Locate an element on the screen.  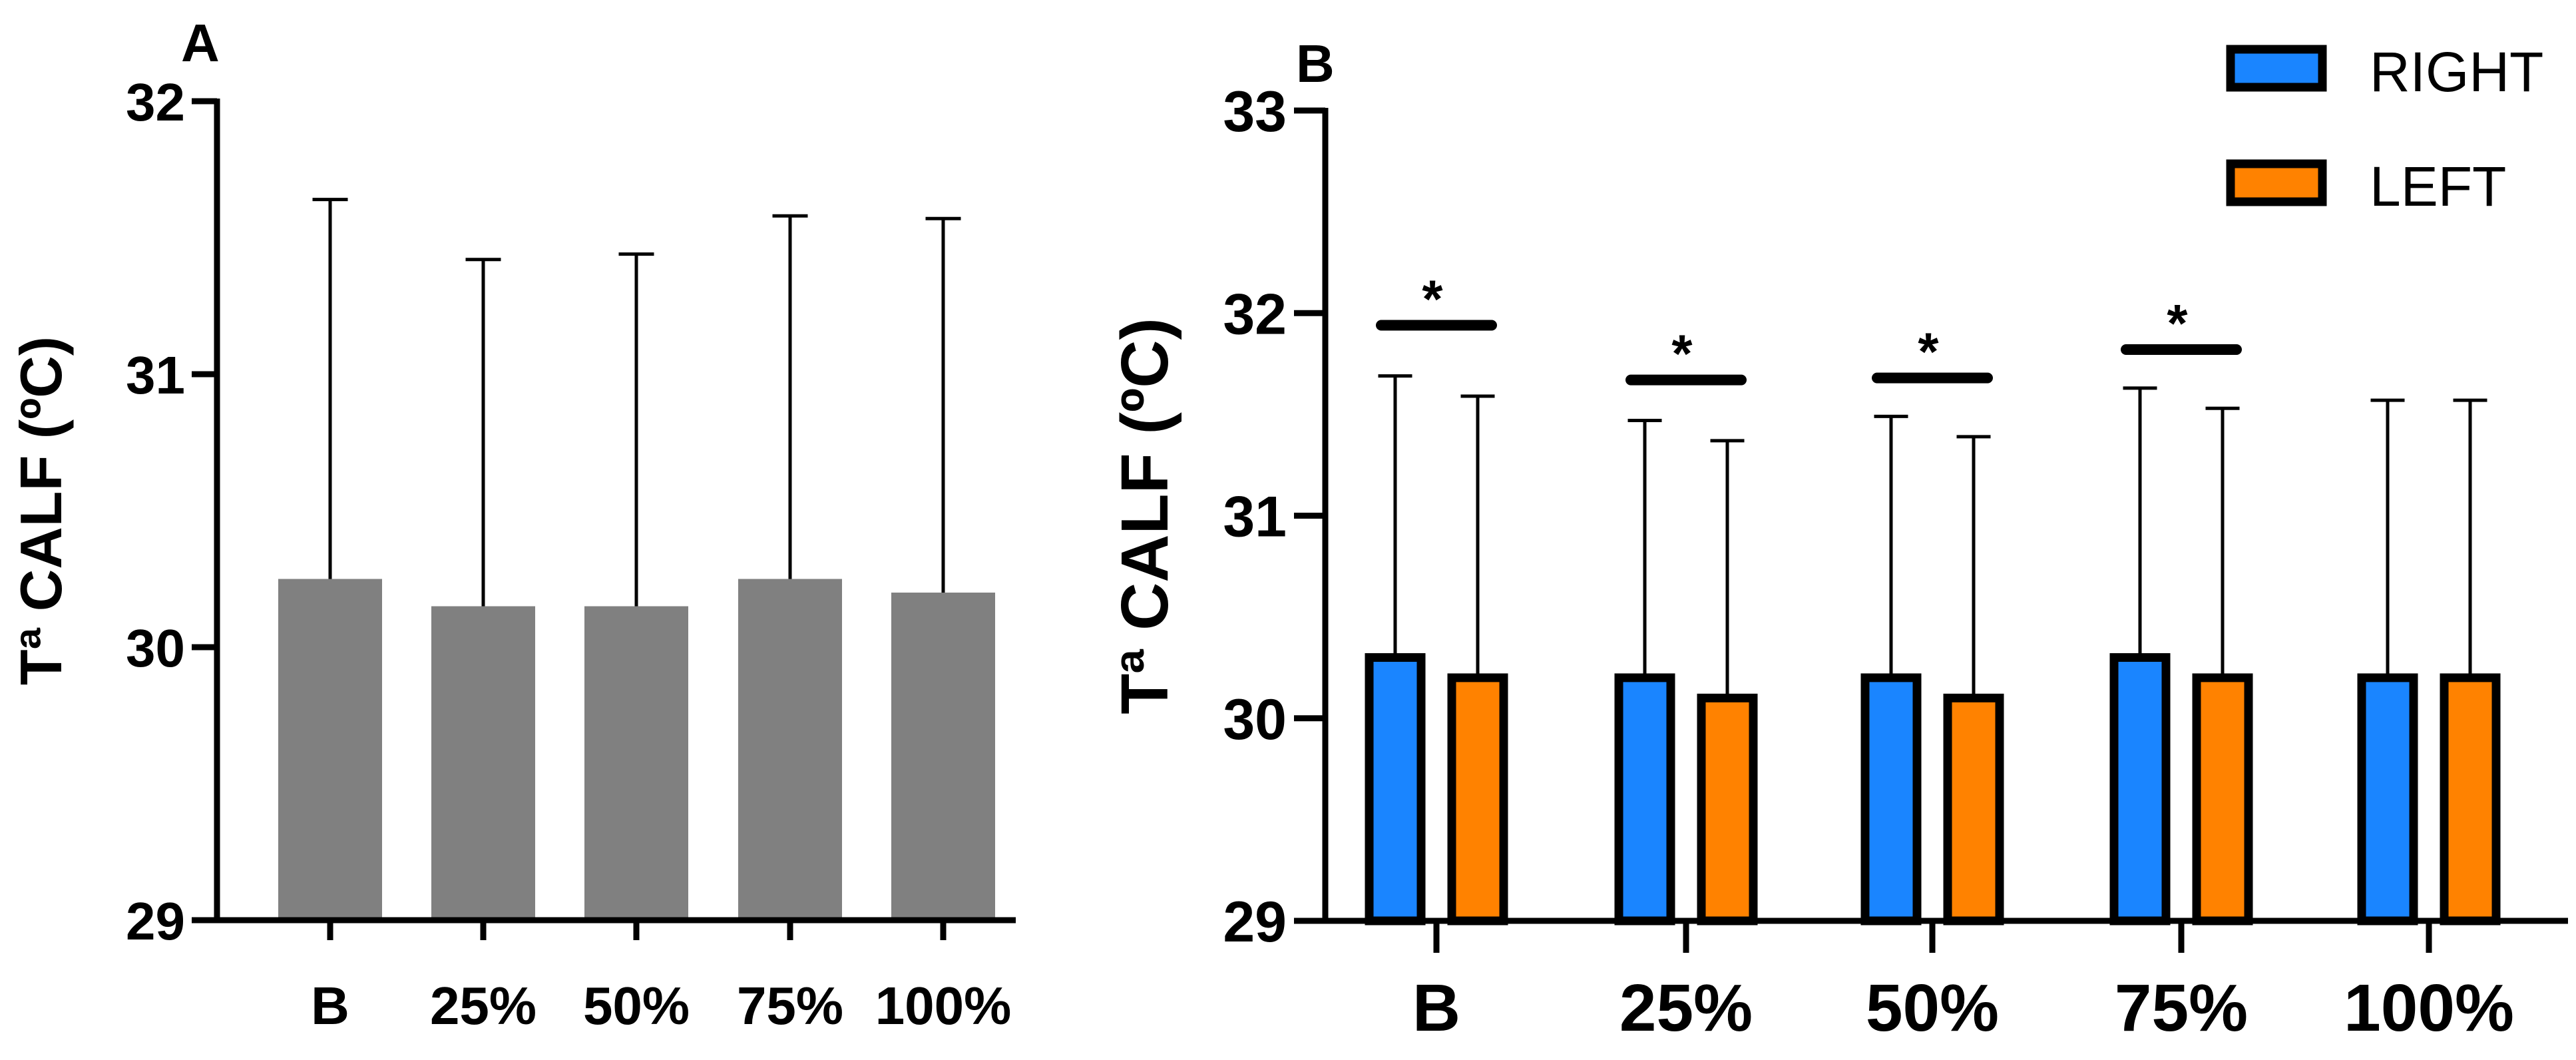
x-tick-label-a-0: B is located at coordinates (330, 1006).